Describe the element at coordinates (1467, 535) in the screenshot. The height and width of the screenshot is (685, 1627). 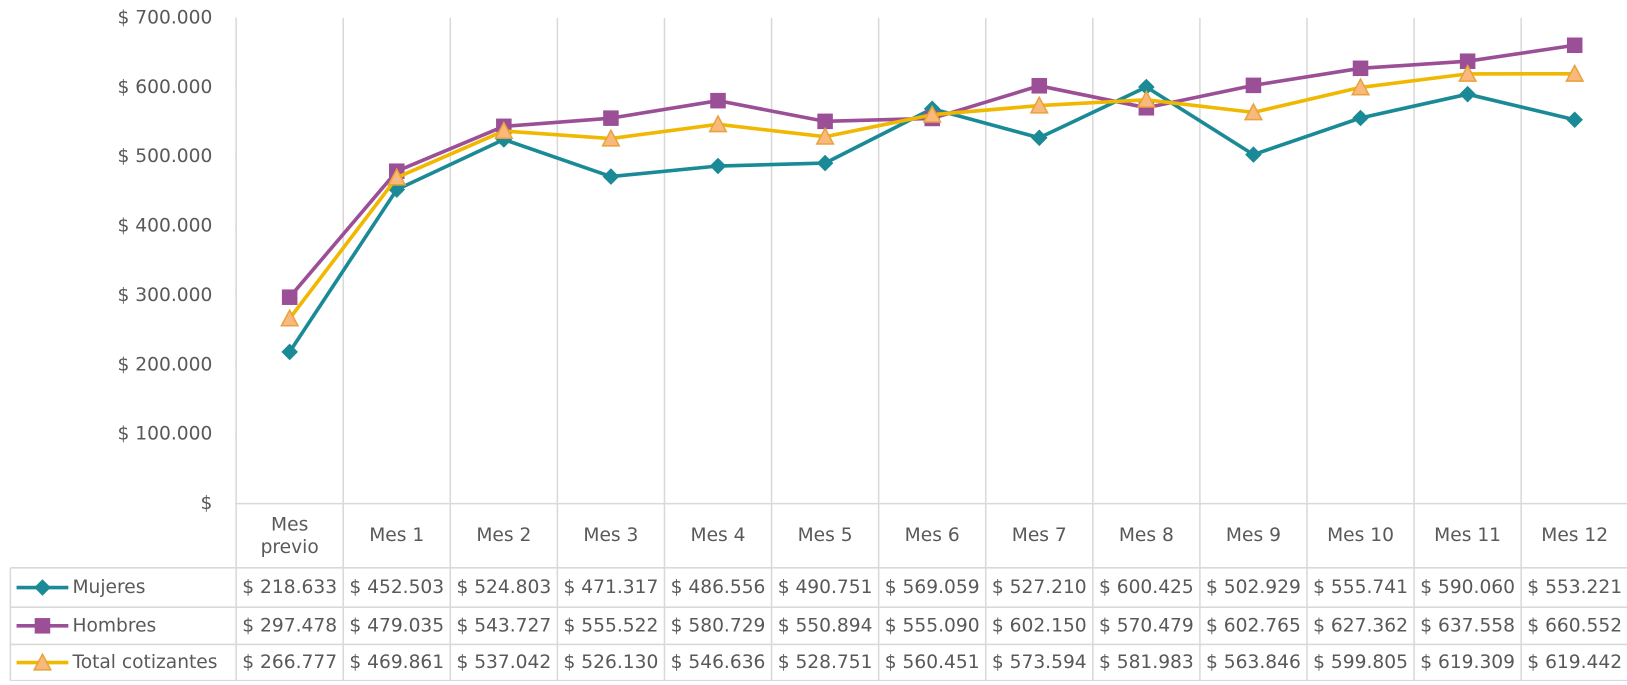
I see `x-tick-label: Mes 11` at that location.